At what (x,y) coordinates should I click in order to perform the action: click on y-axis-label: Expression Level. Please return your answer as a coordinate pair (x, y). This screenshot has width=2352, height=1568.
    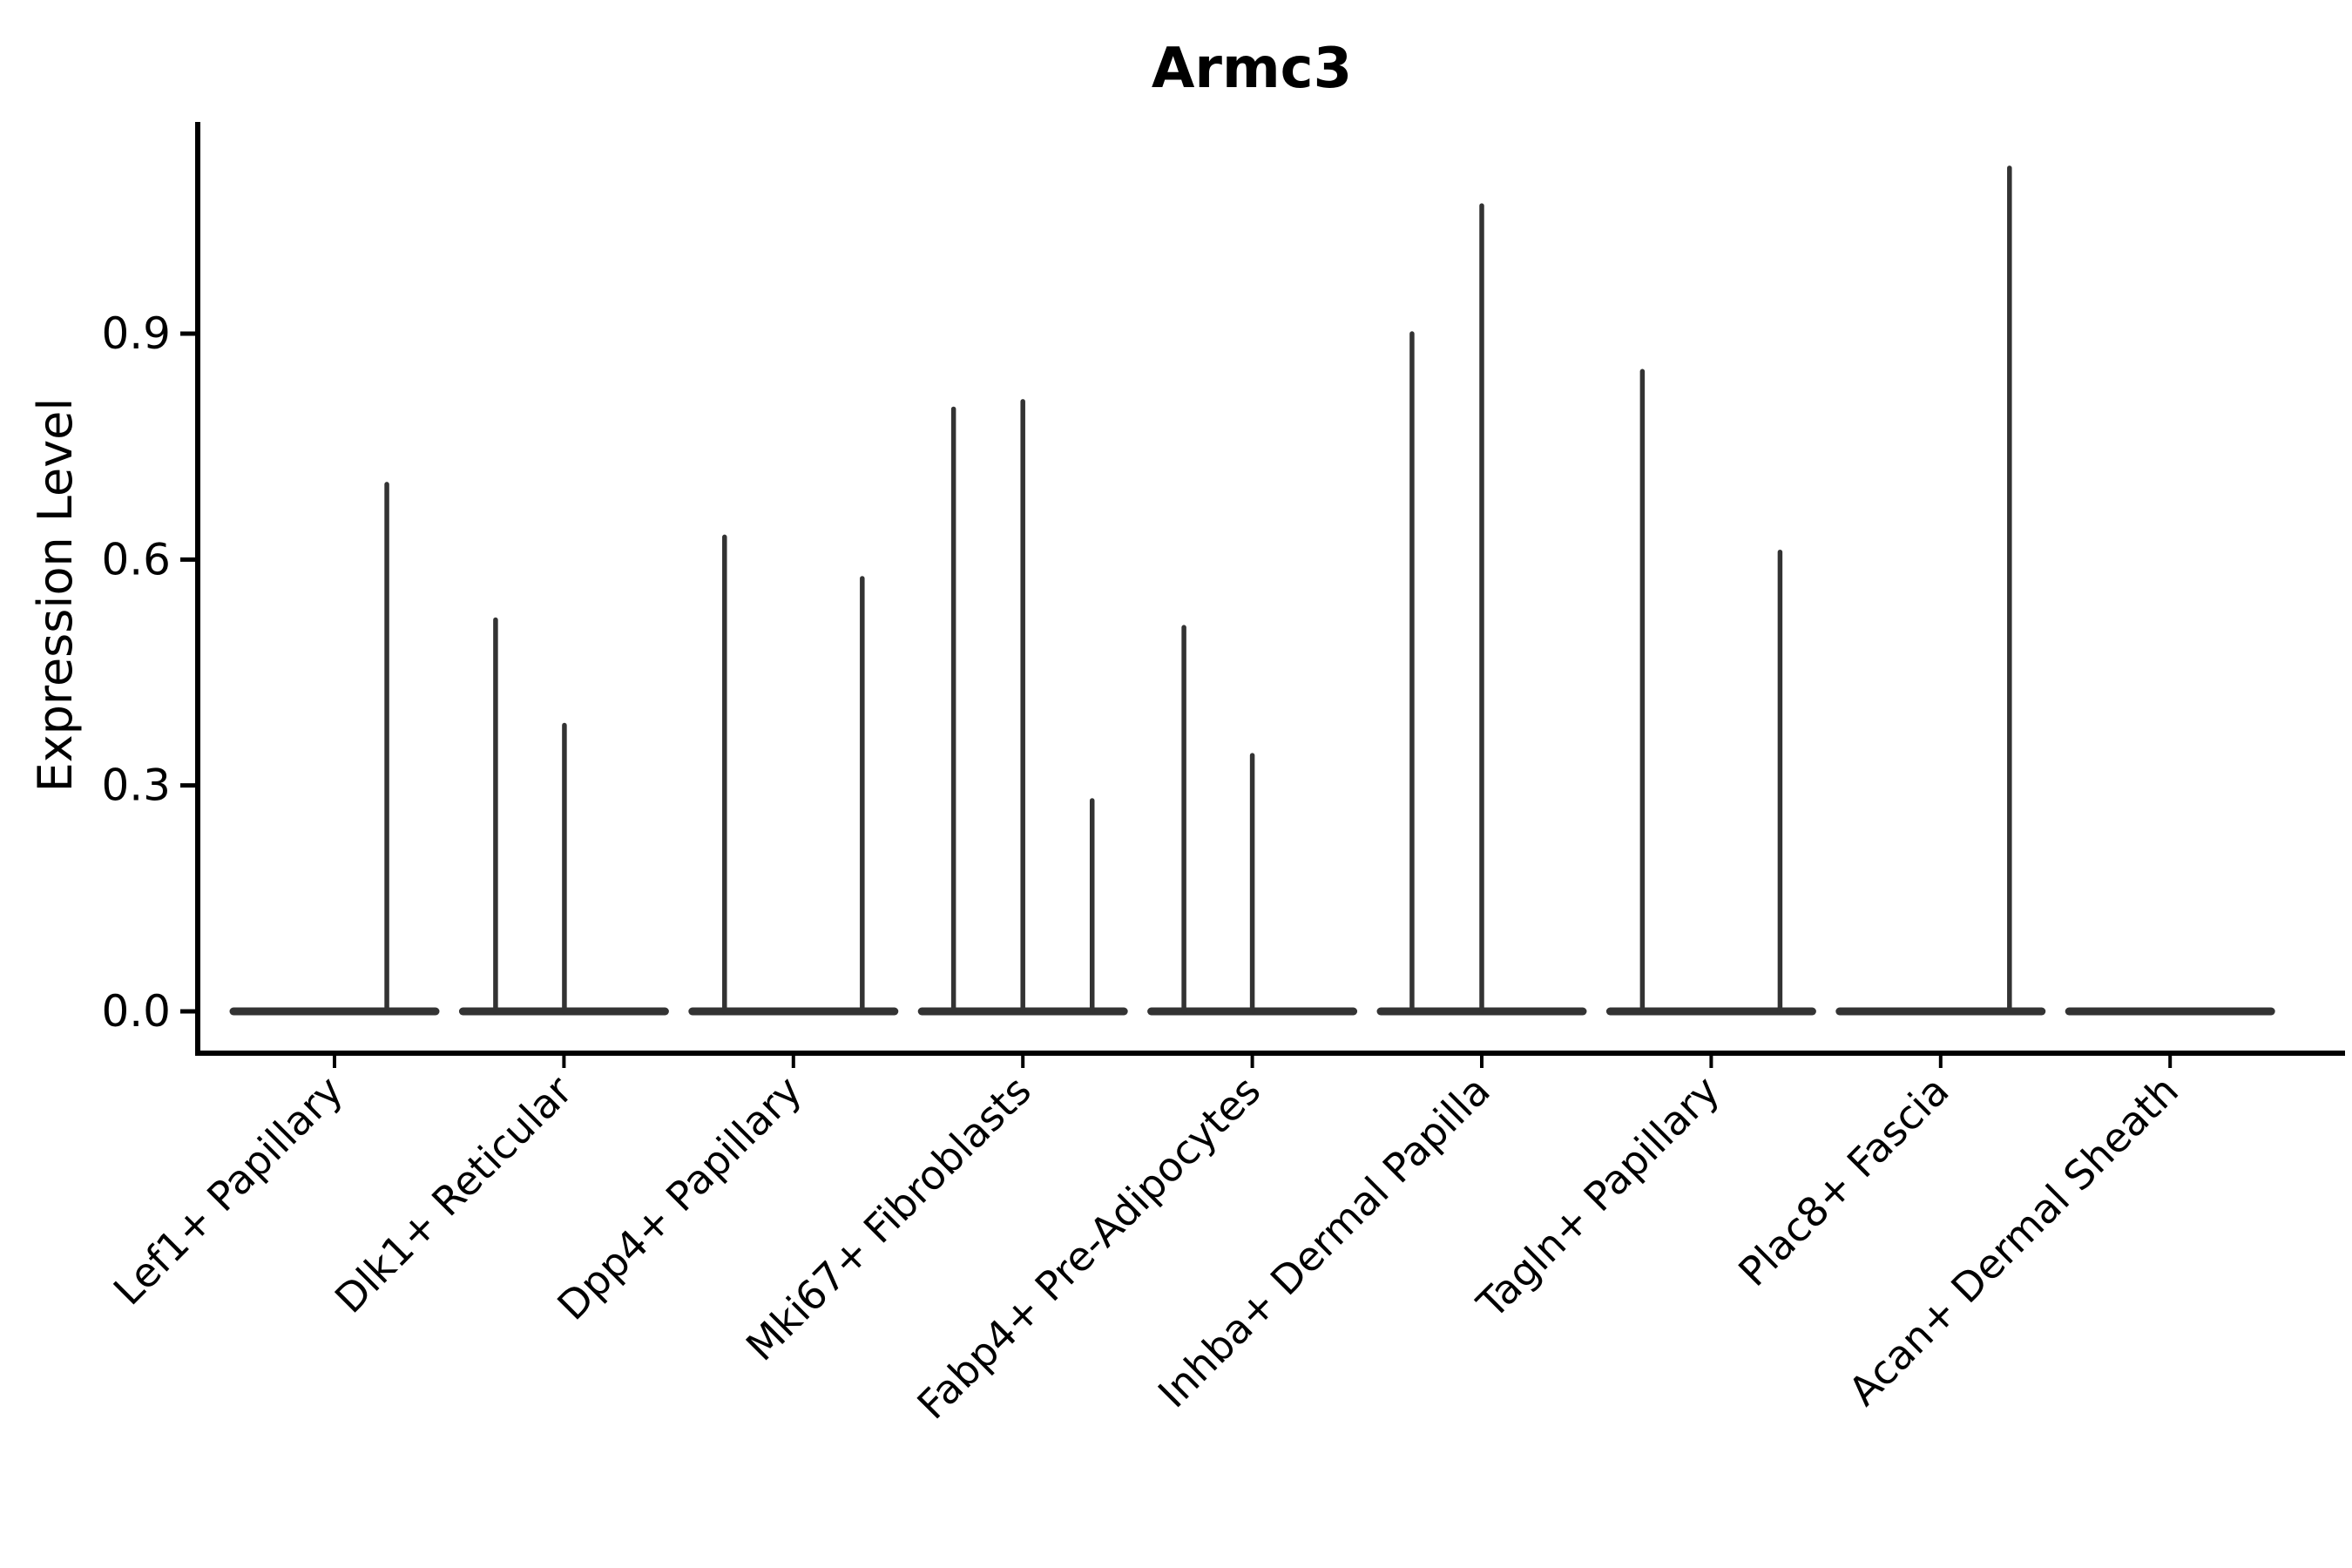
    Looking at the image, I should click on (56, 595).